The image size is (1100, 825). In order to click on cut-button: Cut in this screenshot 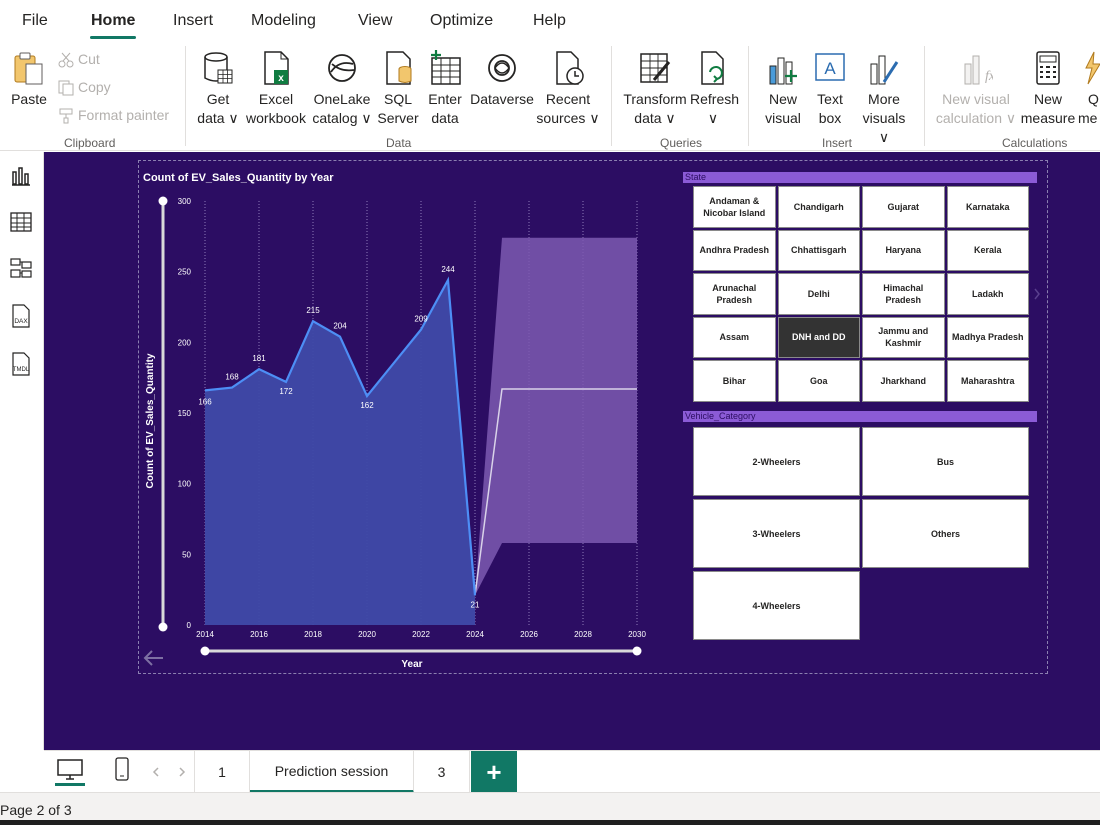, I will do `click(79, 59)`.